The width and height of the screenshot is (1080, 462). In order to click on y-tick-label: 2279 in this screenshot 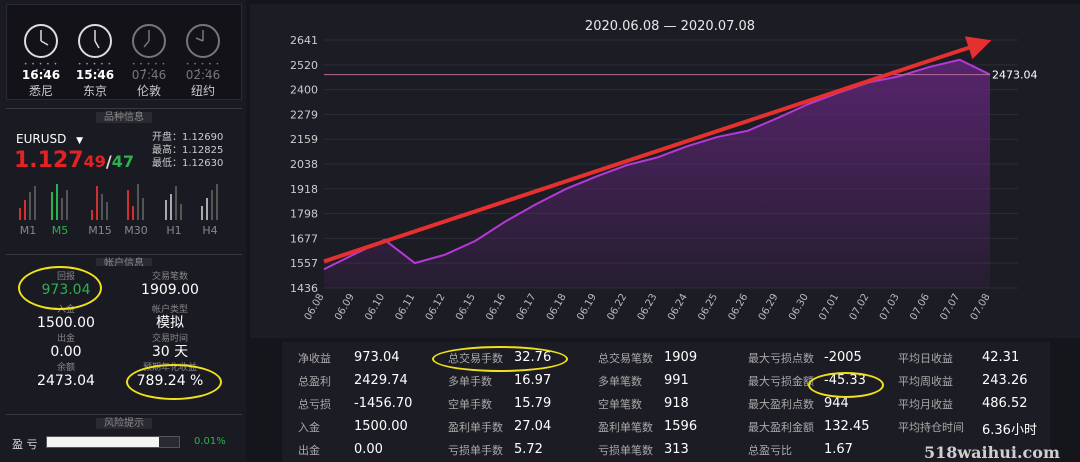, I will do `click(304, 115)`.